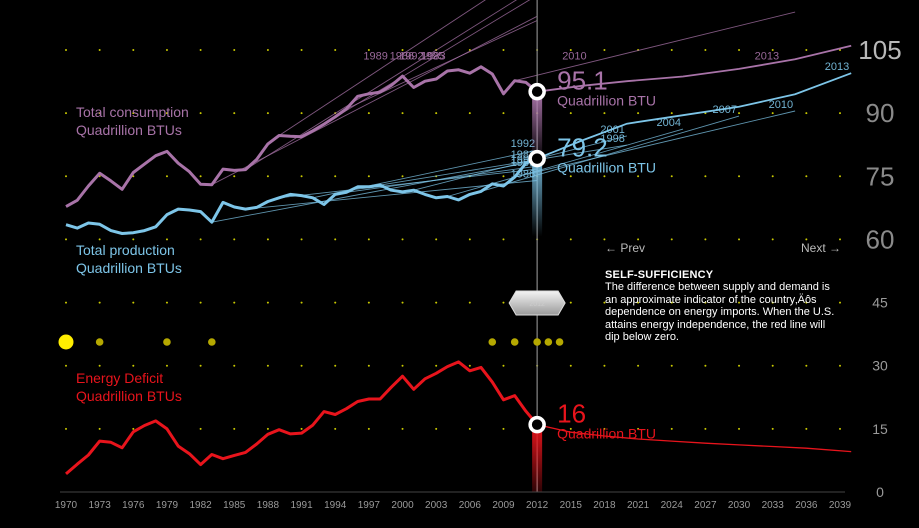 The height and width of the screenshot is (528, 919). I want to click on slider-handle, so click(537, 303).